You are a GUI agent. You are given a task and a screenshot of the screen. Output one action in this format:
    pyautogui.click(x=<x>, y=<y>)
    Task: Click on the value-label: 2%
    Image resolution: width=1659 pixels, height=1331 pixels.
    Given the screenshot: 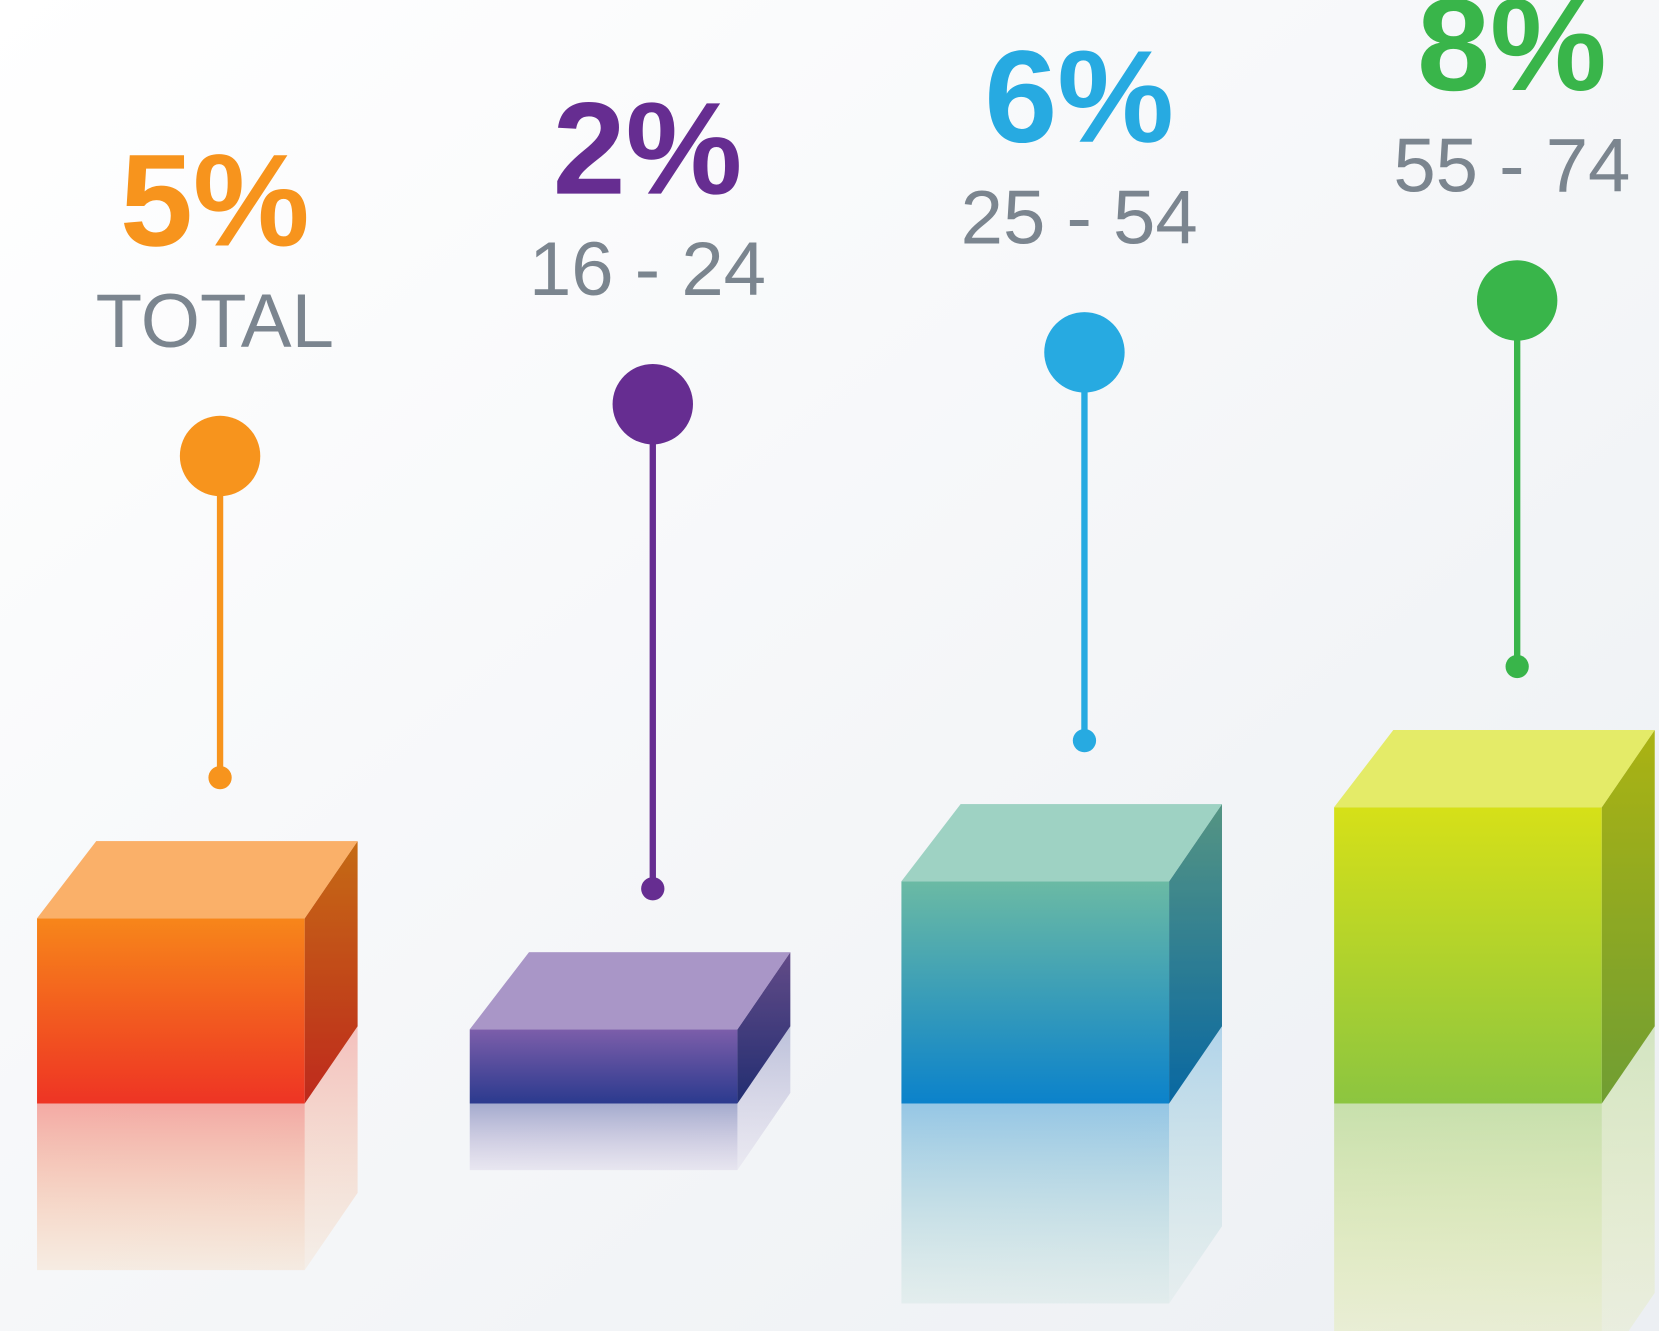 What is the action you would take?
    pyautogui.click(x=648, y=148)
    